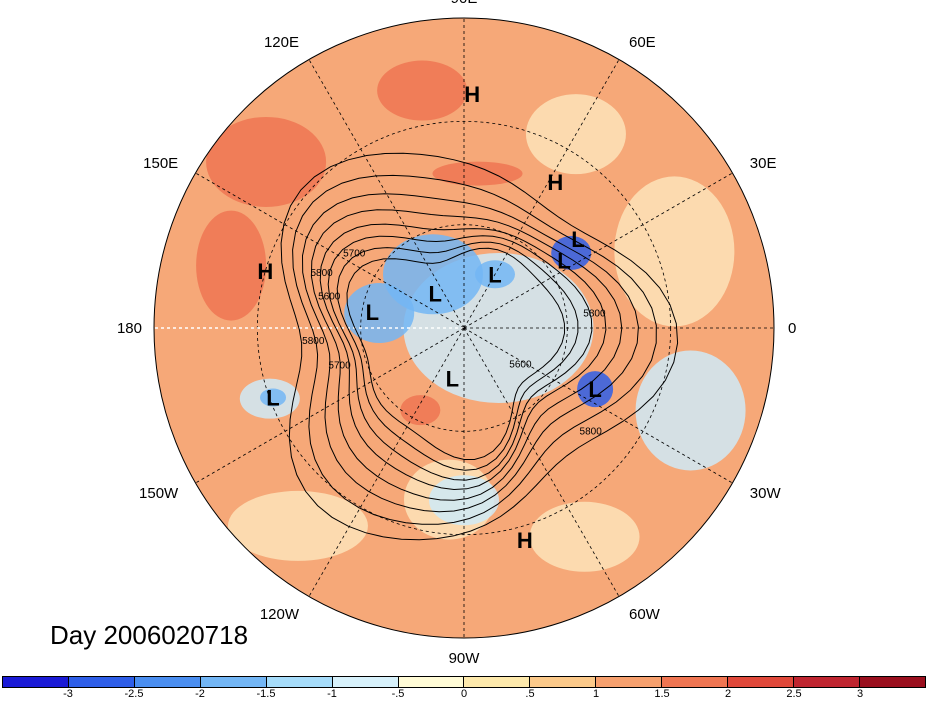  What do you see at coordinates (465, 658) in the screenshot?
I see `longitude-label: 90W` at bounding box center [465, 658].